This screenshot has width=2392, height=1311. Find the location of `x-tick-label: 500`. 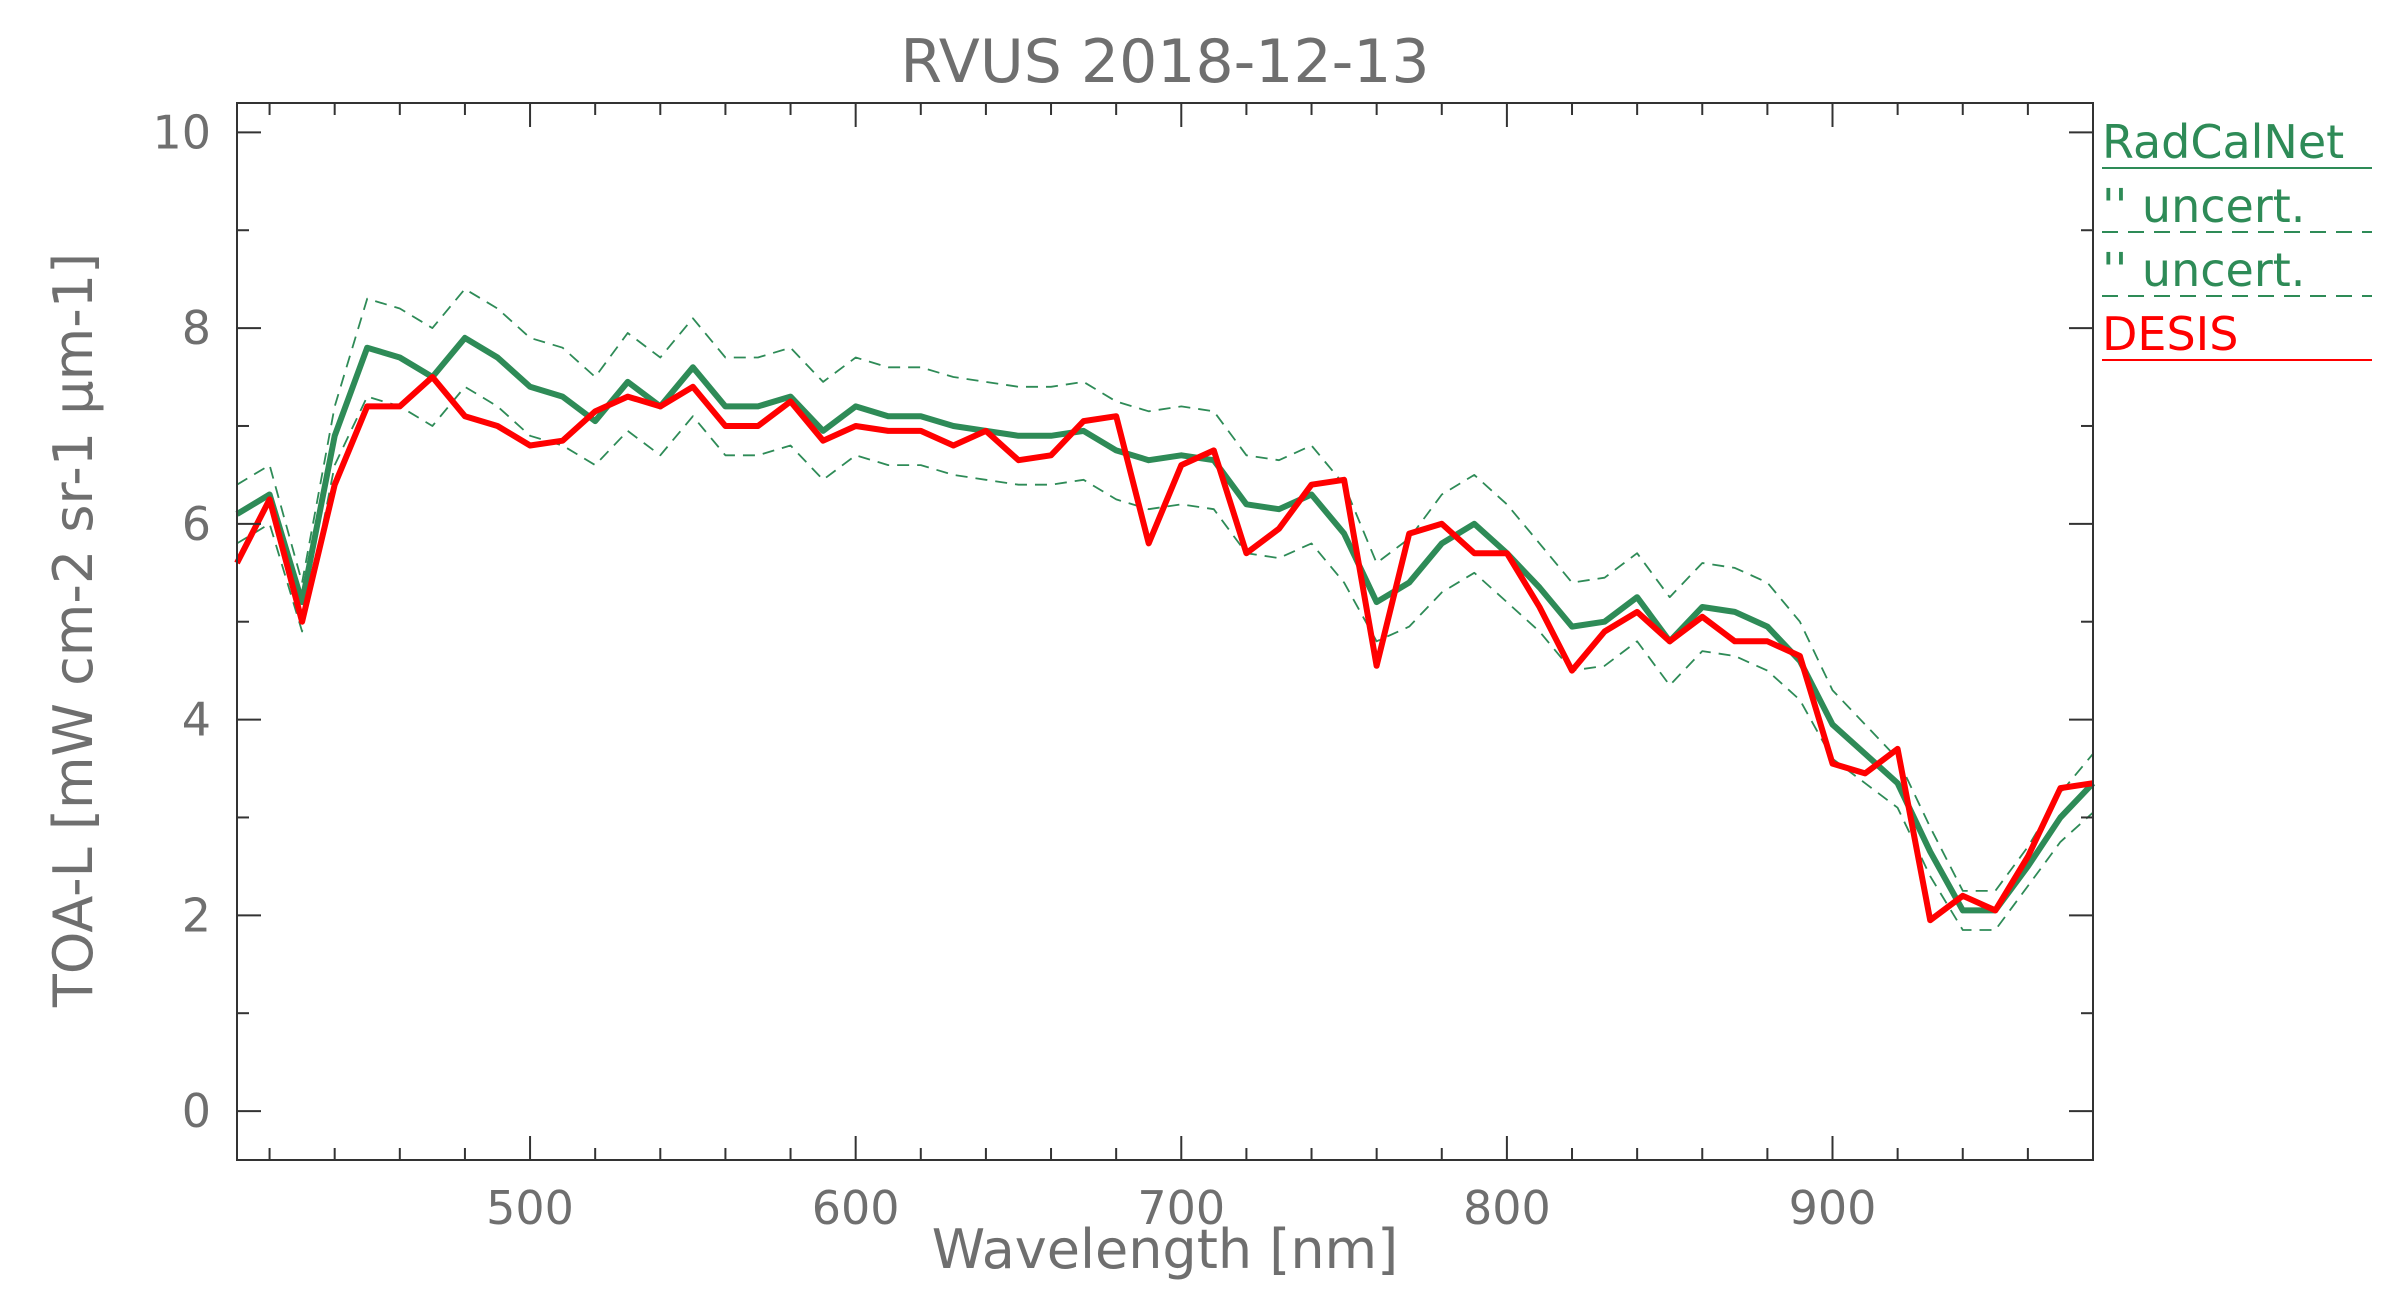

x-tick-label: 500 is located at coordinates (530, 1208).